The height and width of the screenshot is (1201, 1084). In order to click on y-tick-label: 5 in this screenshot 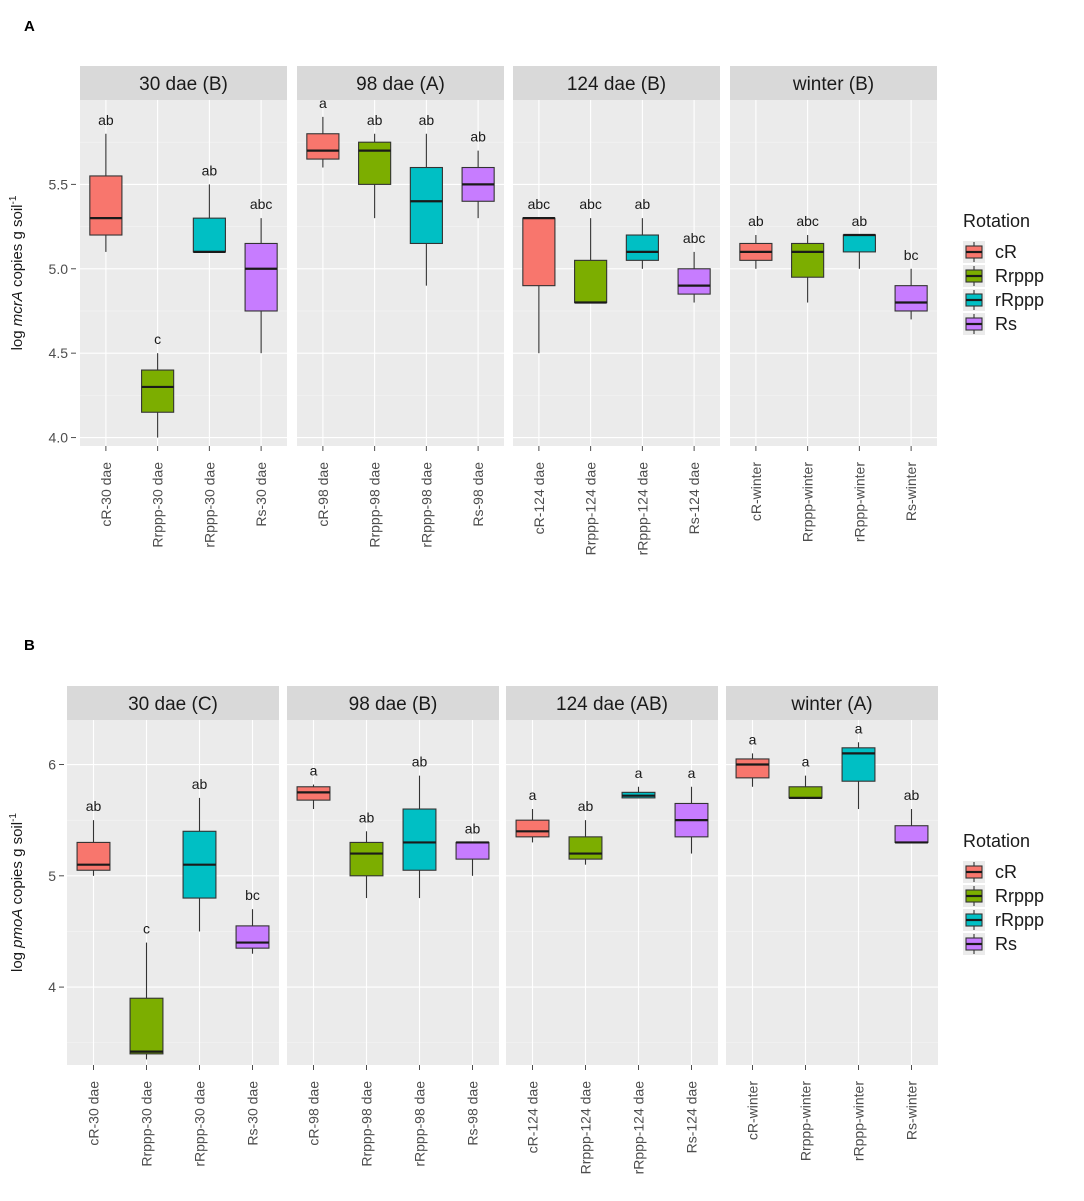, I will do `click(52, 876)`.